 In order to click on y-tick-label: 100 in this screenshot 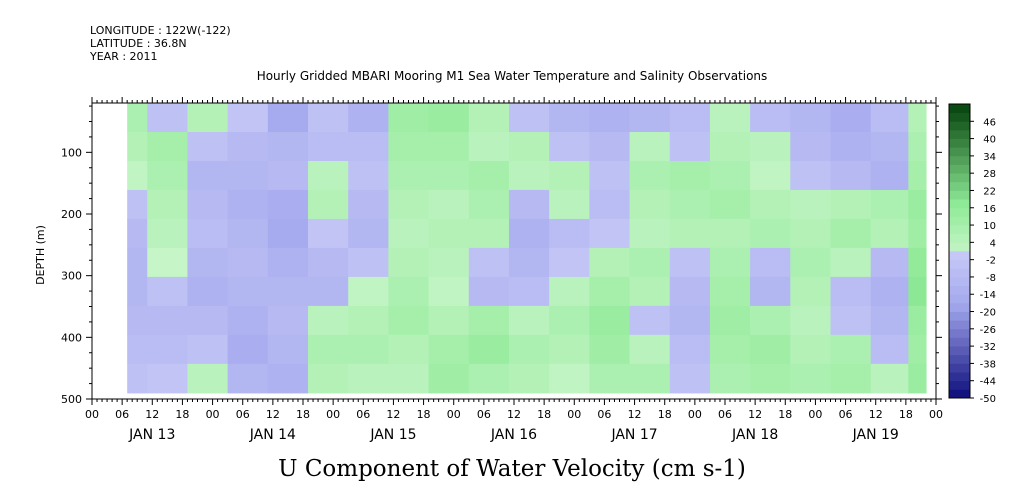, I will do `click(71, 152)`.